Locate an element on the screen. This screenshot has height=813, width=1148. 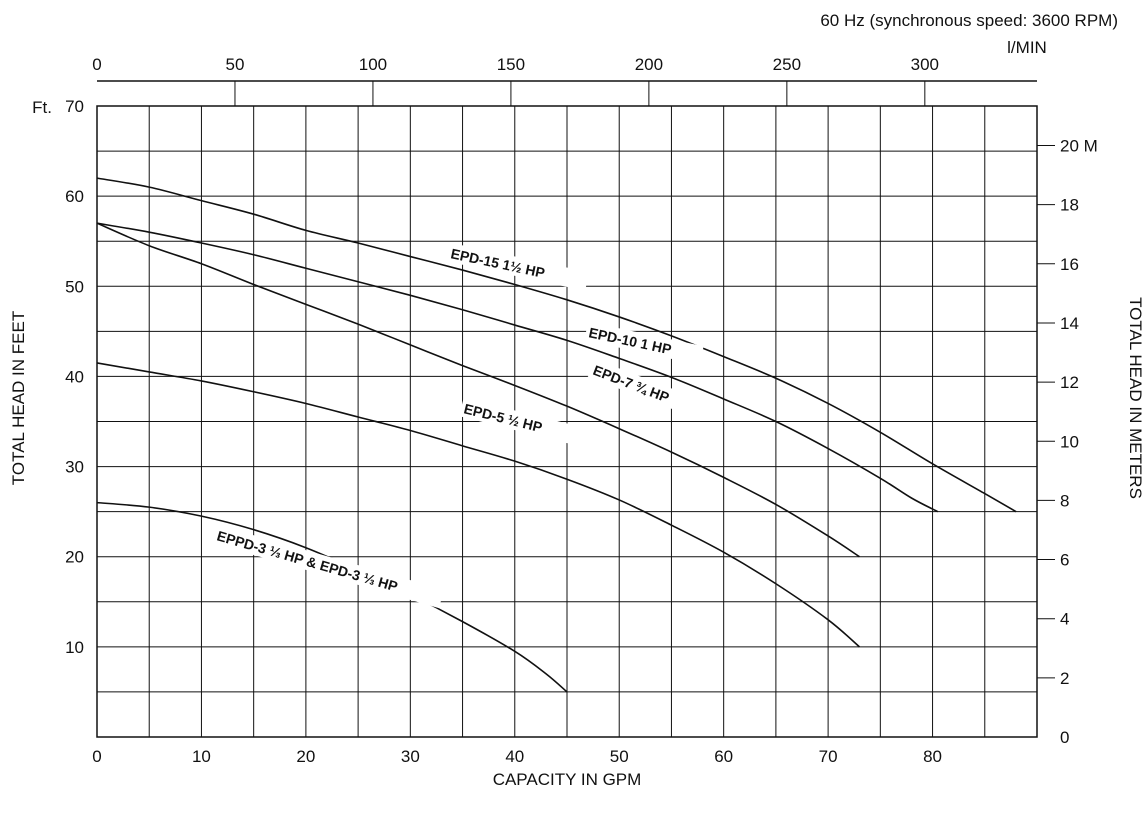
right-axis-ticks: 0 2 4 6 8 10 12 14 16 18 20 M is located at coordinates (1067, 442).